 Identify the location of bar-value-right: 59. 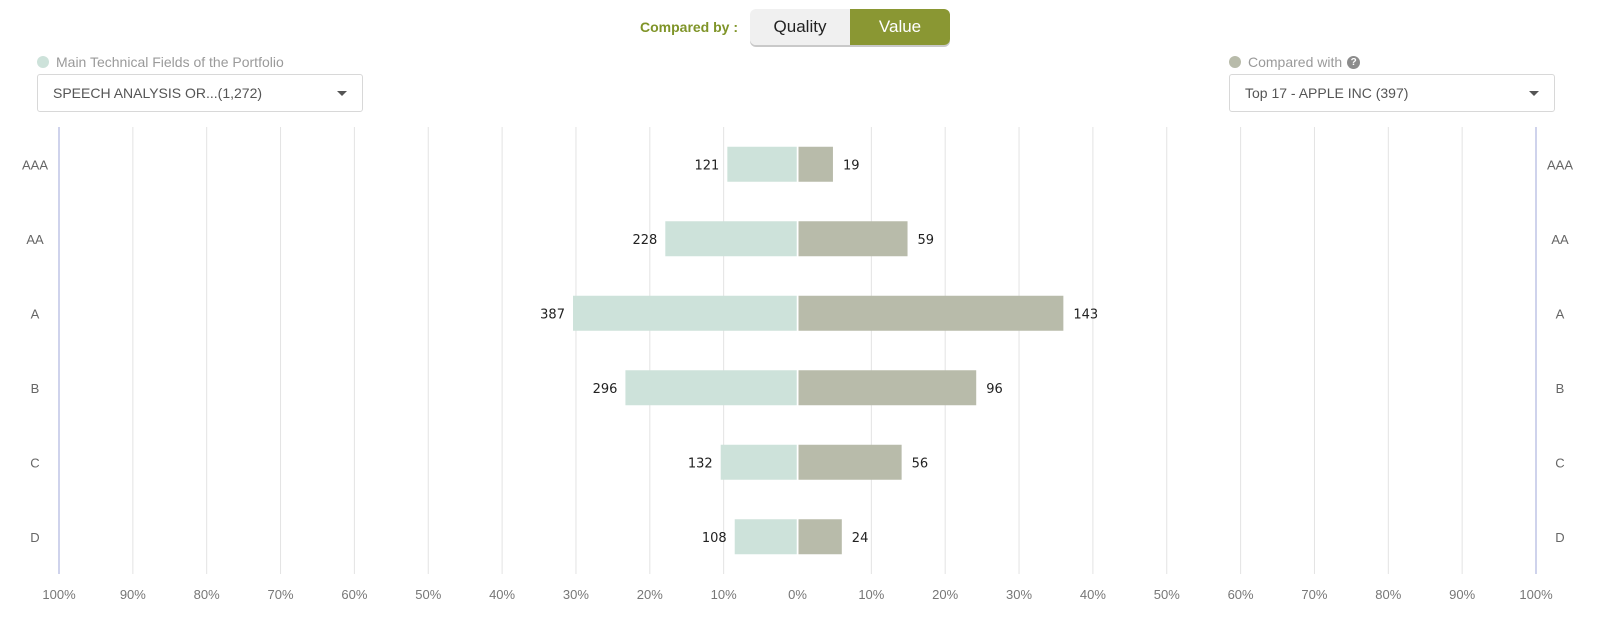
(926, 240).